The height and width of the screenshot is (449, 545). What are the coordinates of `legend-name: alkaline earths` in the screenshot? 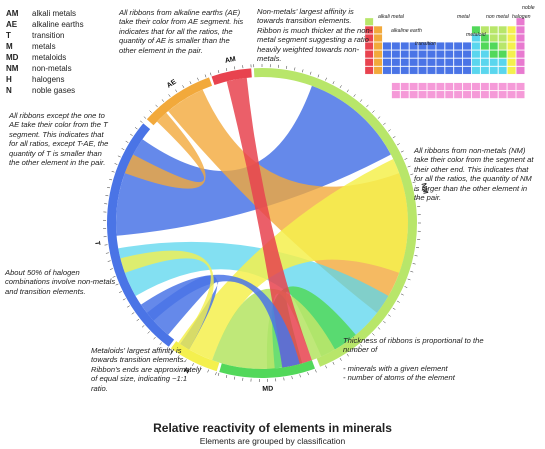 It's located at (58, 24).